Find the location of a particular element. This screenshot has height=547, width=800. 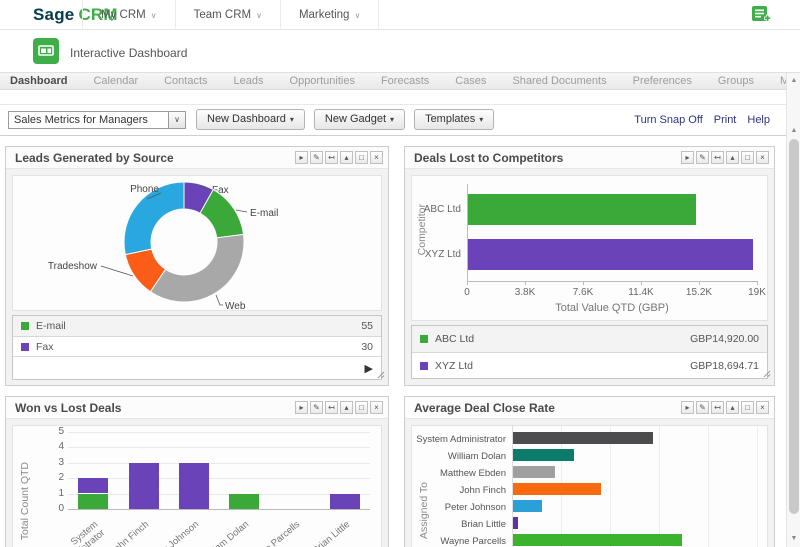

tab-groups: Groups is located at coordinates (735, 81).